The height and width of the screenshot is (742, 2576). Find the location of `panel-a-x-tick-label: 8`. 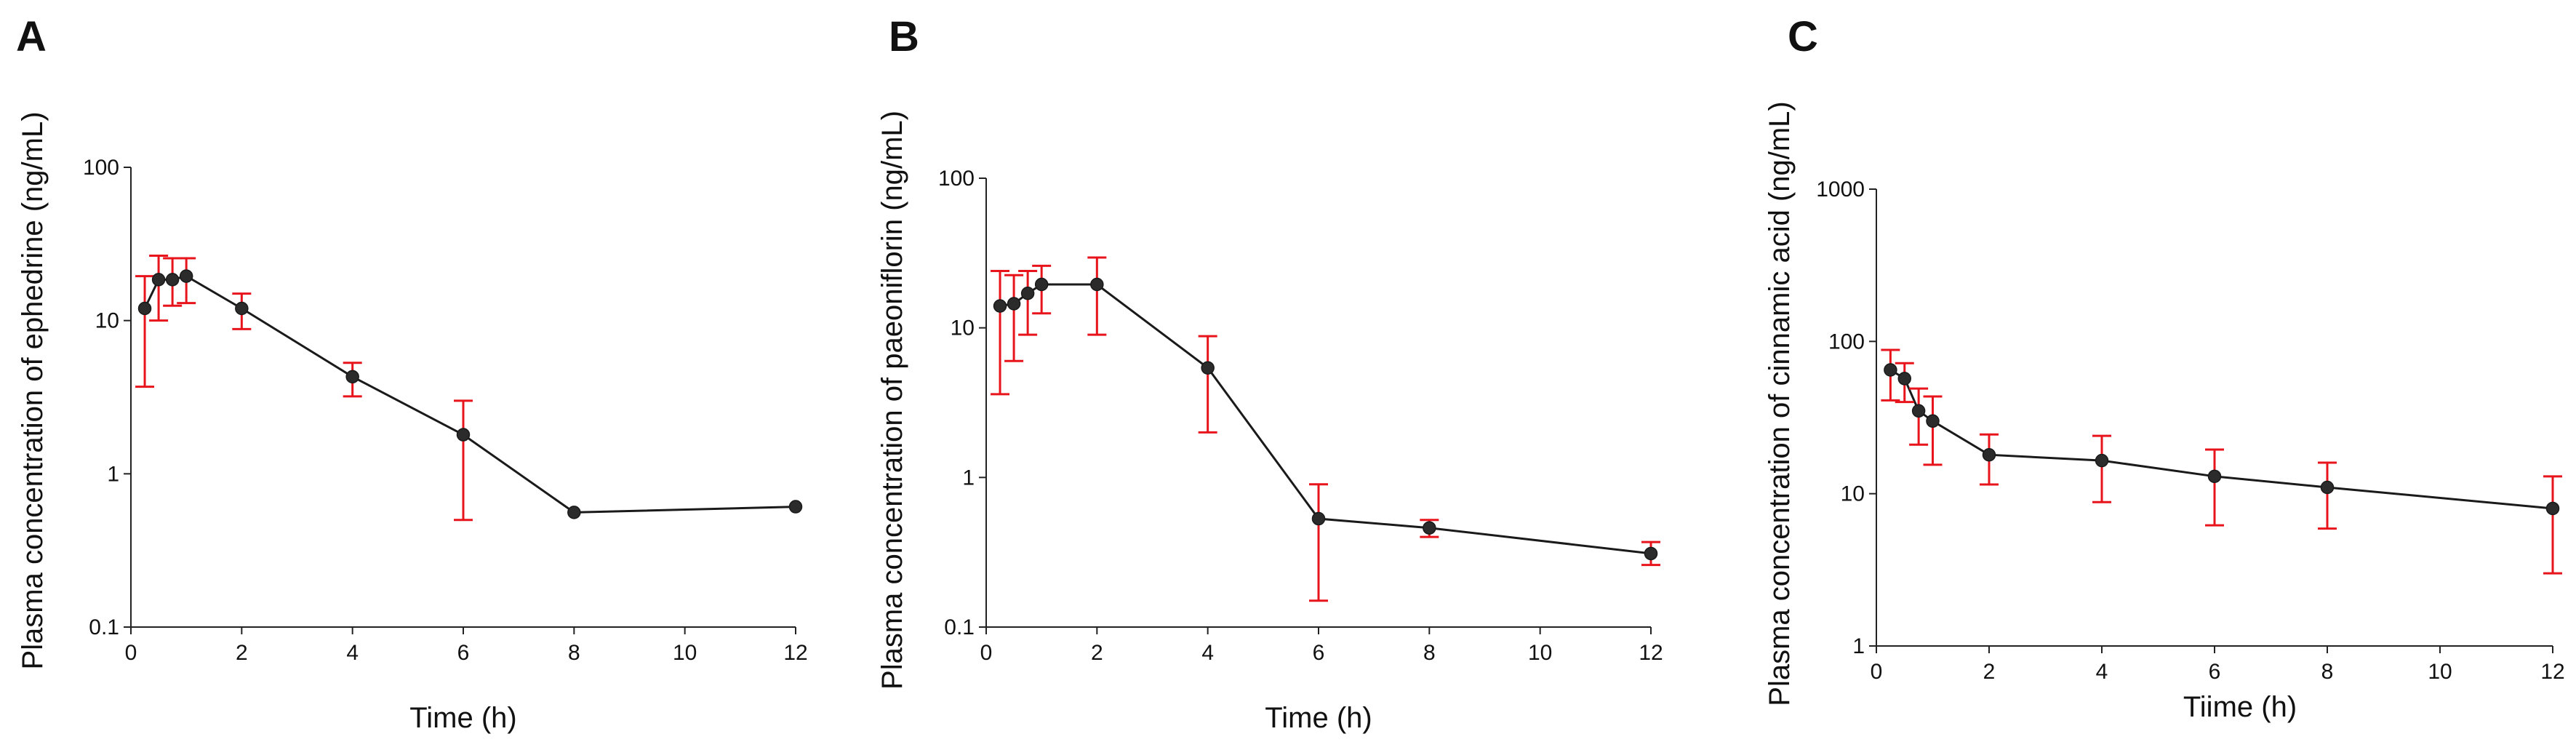

panel-a-x-tick-label: 8 is located at coordinates (574, 653).